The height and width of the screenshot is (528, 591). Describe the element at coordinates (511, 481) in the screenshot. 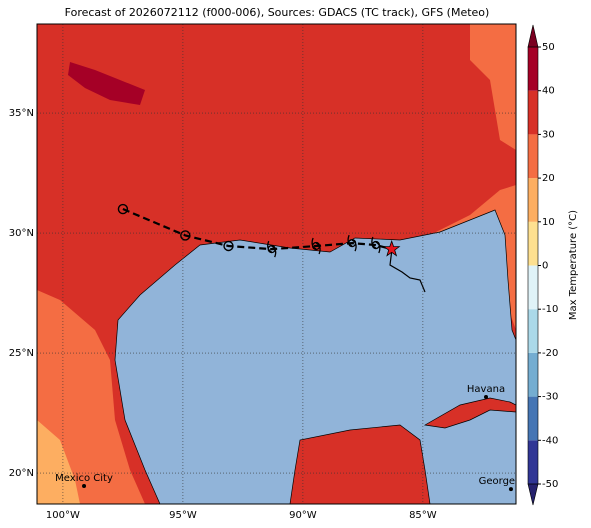

I see `city-label: George Town` at that location.